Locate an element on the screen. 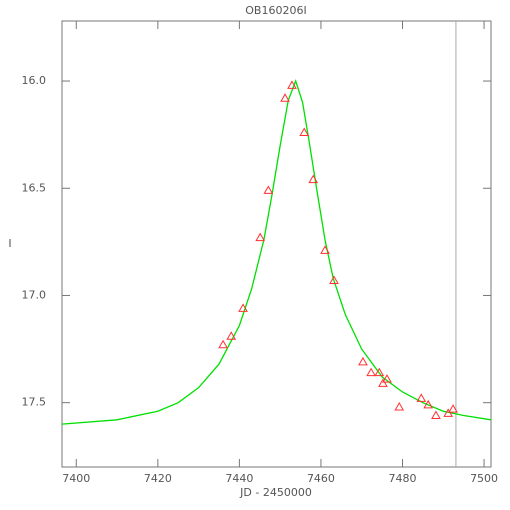  chart-title: OB160206I is located at coordinates (275, 10).